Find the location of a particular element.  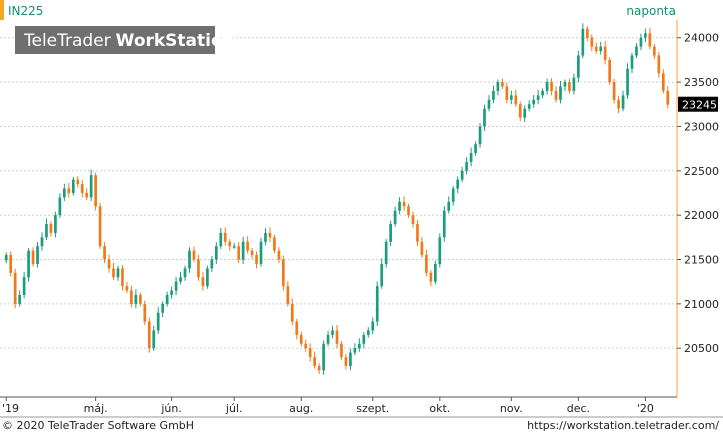

watermark-product: WorkStation is located at coordinates (175, 41).